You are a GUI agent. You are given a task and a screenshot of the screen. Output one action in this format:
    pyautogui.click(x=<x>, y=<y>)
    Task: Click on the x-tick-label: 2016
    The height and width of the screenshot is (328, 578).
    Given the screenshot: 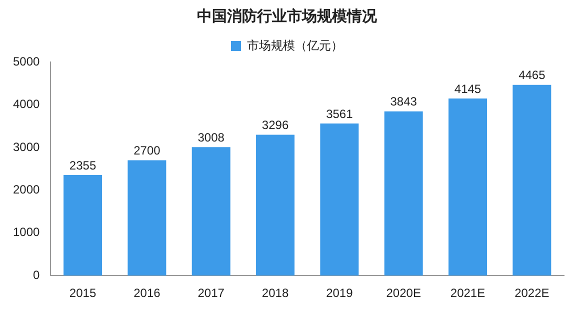 What is the action you would take?
    pyautogui.click(x=147, y=293)
    